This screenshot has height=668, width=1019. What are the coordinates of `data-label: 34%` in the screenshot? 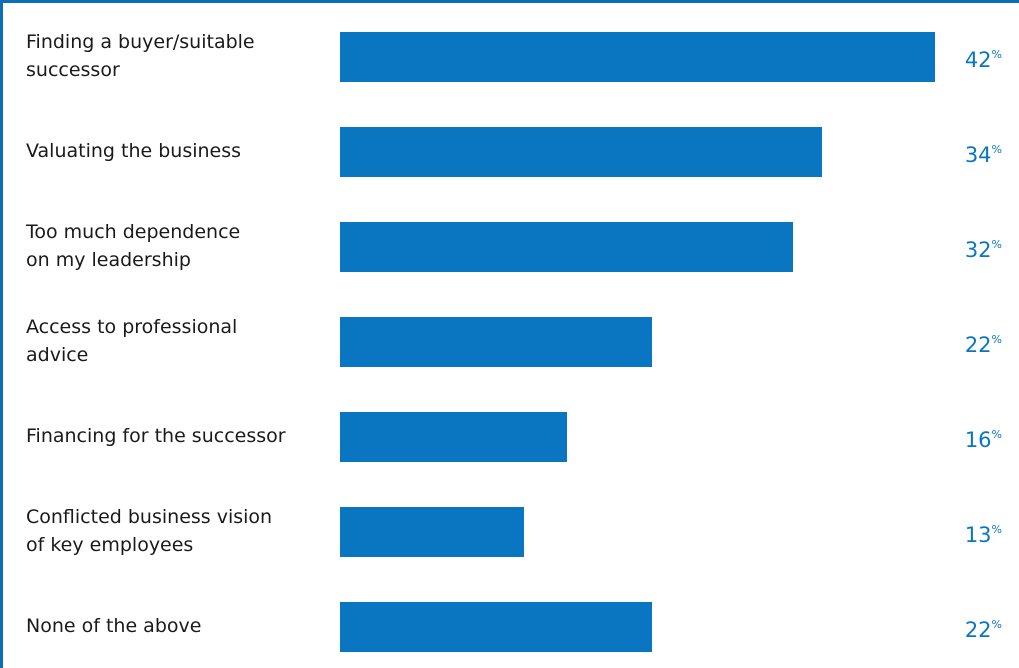 It's located at (983, 155).